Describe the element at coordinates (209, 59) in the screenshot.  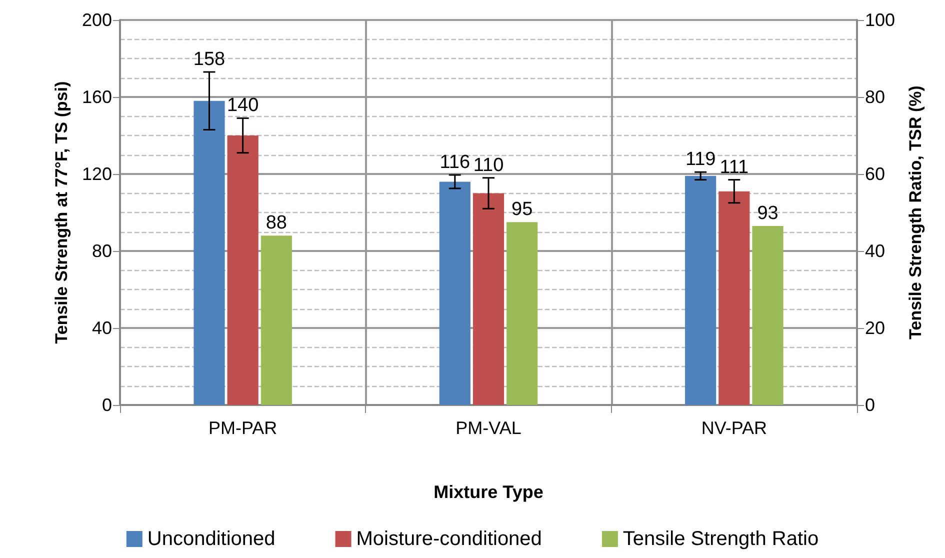
I see `data-label: 158` at that location.